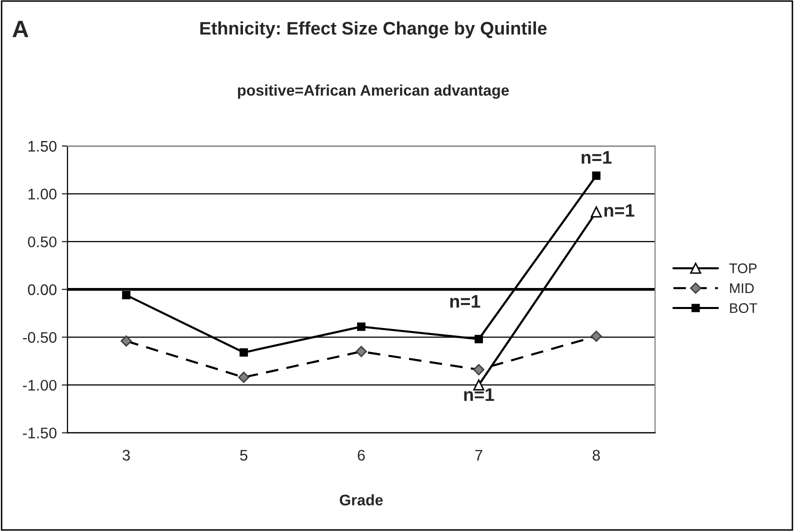 The image size is (794, 531). I want to click on x-axis-title: Grade, so click(361, 500).